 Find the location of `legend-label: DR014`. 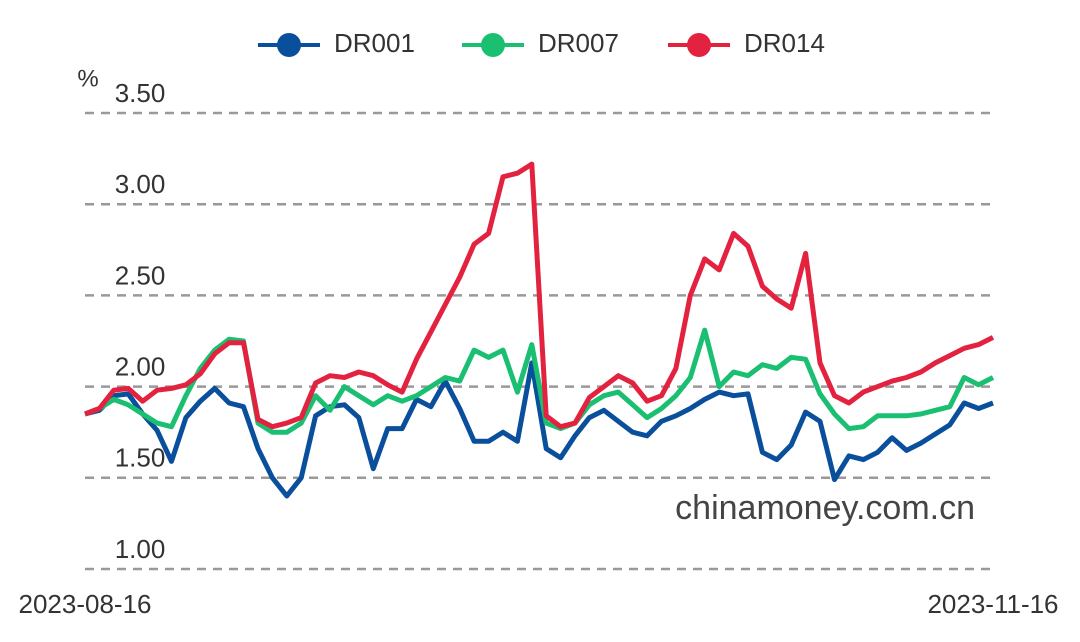

legend-label: DR014 is located at coordinates (784, 43).